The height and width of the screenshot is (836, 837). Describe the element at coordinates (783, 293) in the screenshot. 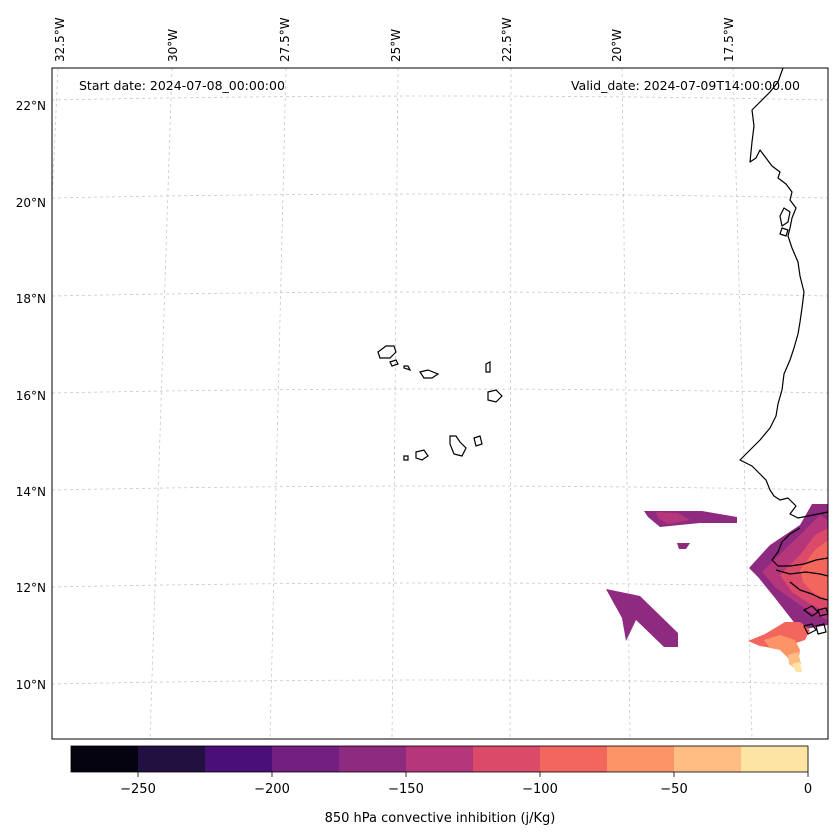

I see `africa-coastline` at that location.